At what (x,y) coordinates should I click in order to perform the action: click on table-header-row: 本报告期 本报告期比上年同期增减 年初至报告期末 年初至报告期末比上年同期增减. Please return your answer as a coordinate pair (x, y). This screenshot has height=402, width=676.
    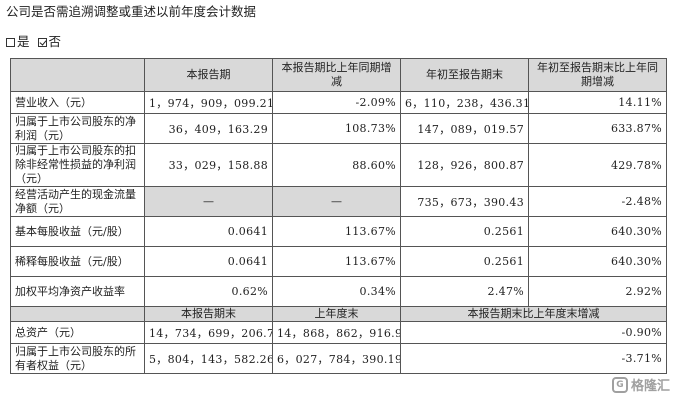
    Looking at the image, I should click on (338, 75).